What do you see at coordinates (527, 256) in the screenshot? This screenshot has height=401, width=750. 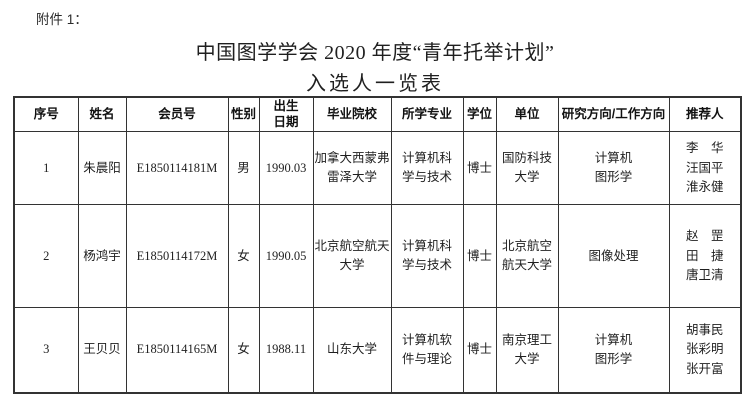 I see `cell-organization: 北京航空 航天大学` at bounding box center [527, 256].